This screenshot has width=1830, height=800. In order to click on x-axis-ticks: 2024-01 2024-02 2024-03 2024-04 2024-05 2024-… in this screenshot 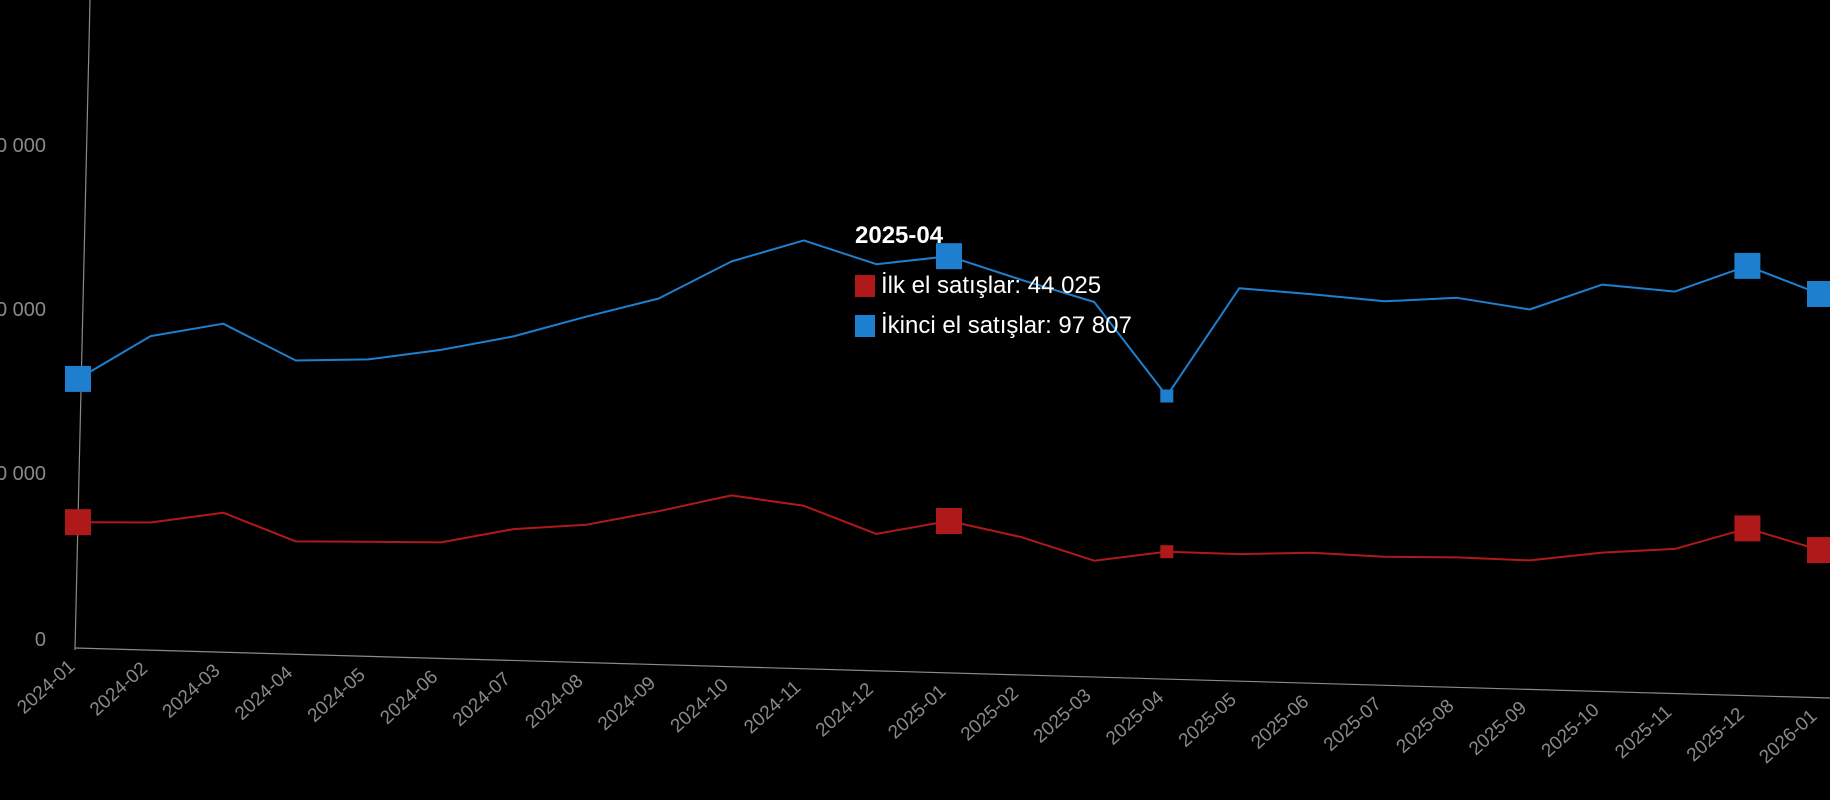, I will do `click(917, 712)`.